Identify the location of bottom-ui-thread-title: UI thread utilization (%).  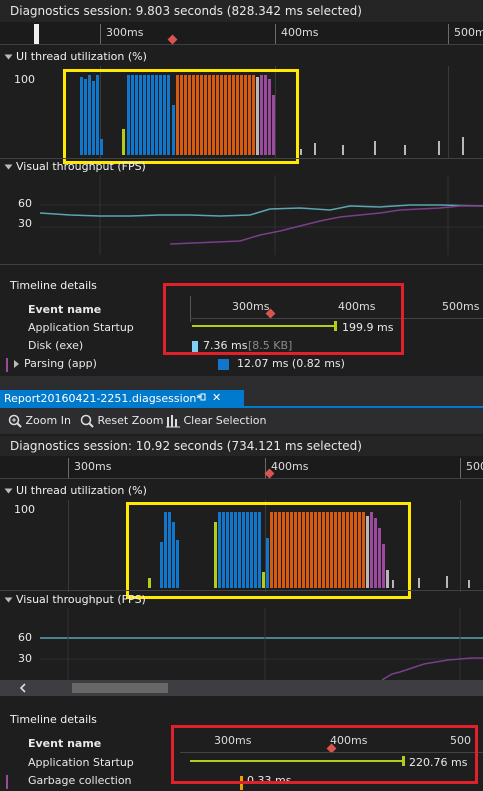
(75, 490).